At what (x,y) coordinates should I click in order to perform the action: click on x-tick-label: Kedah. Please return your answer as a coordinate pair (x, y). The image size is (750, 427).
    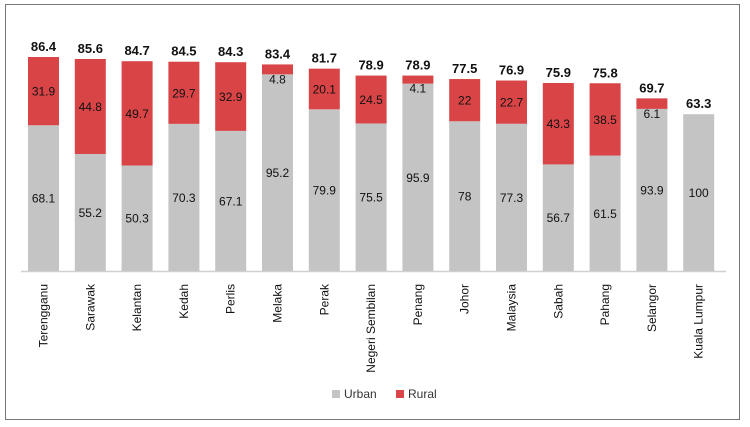
    Looking at the image, I should click on (184, 301).